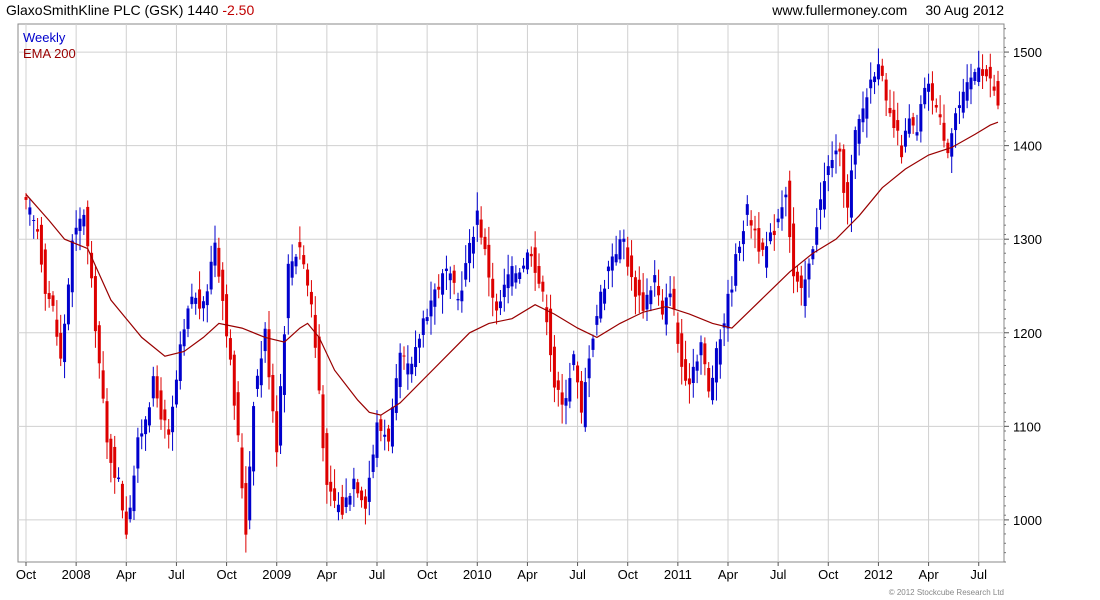 Image resolution: width=1100 pixels, height=600 pixels. I want to click on x-tick-label: 2011, so click(678, 574).